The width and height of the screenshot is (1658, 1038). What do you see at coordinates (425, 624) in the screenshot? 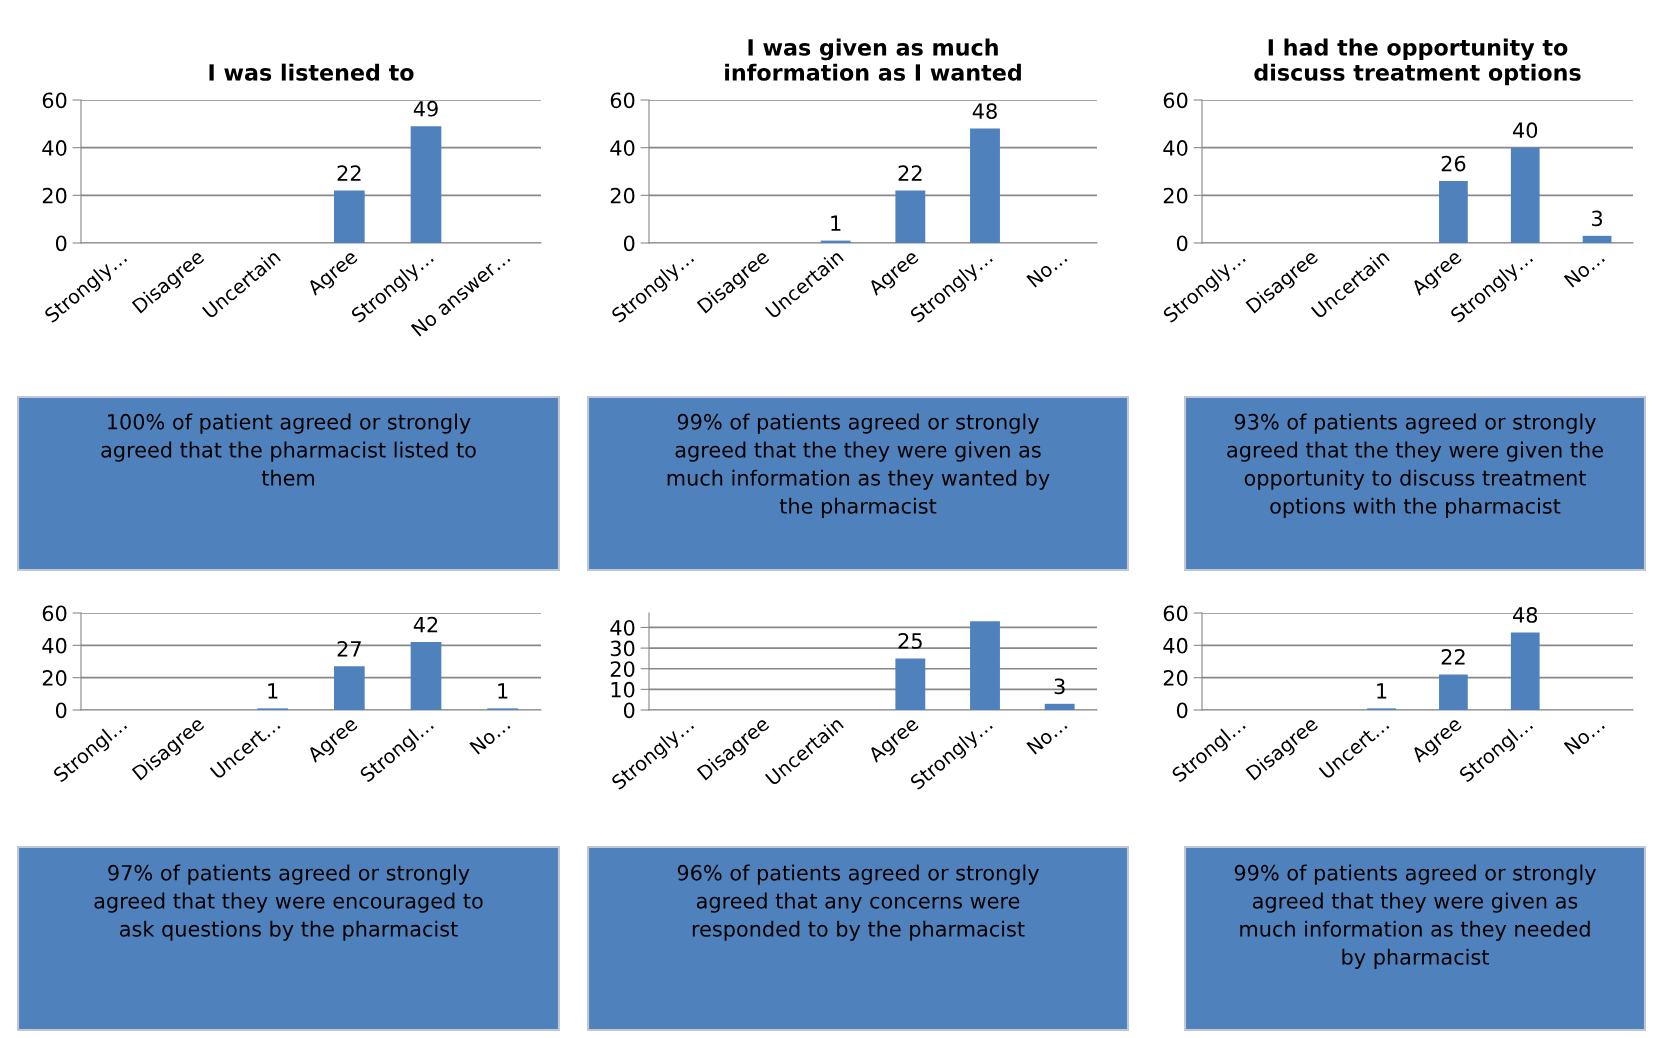
I see `data-label: 42` at bounding box center [425, 624].